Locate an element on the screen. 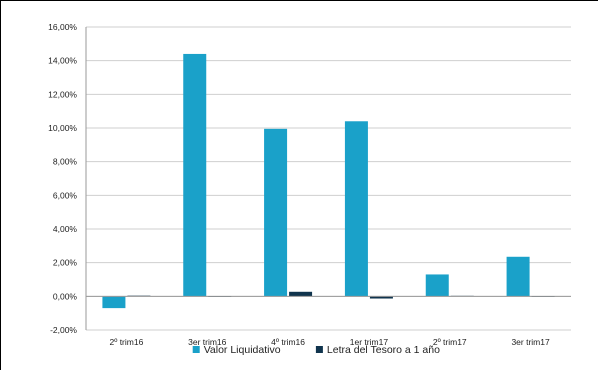 This screenshot has width=598, height=370. y-tick-label: -2,00% is located at coordinates (63, 330).